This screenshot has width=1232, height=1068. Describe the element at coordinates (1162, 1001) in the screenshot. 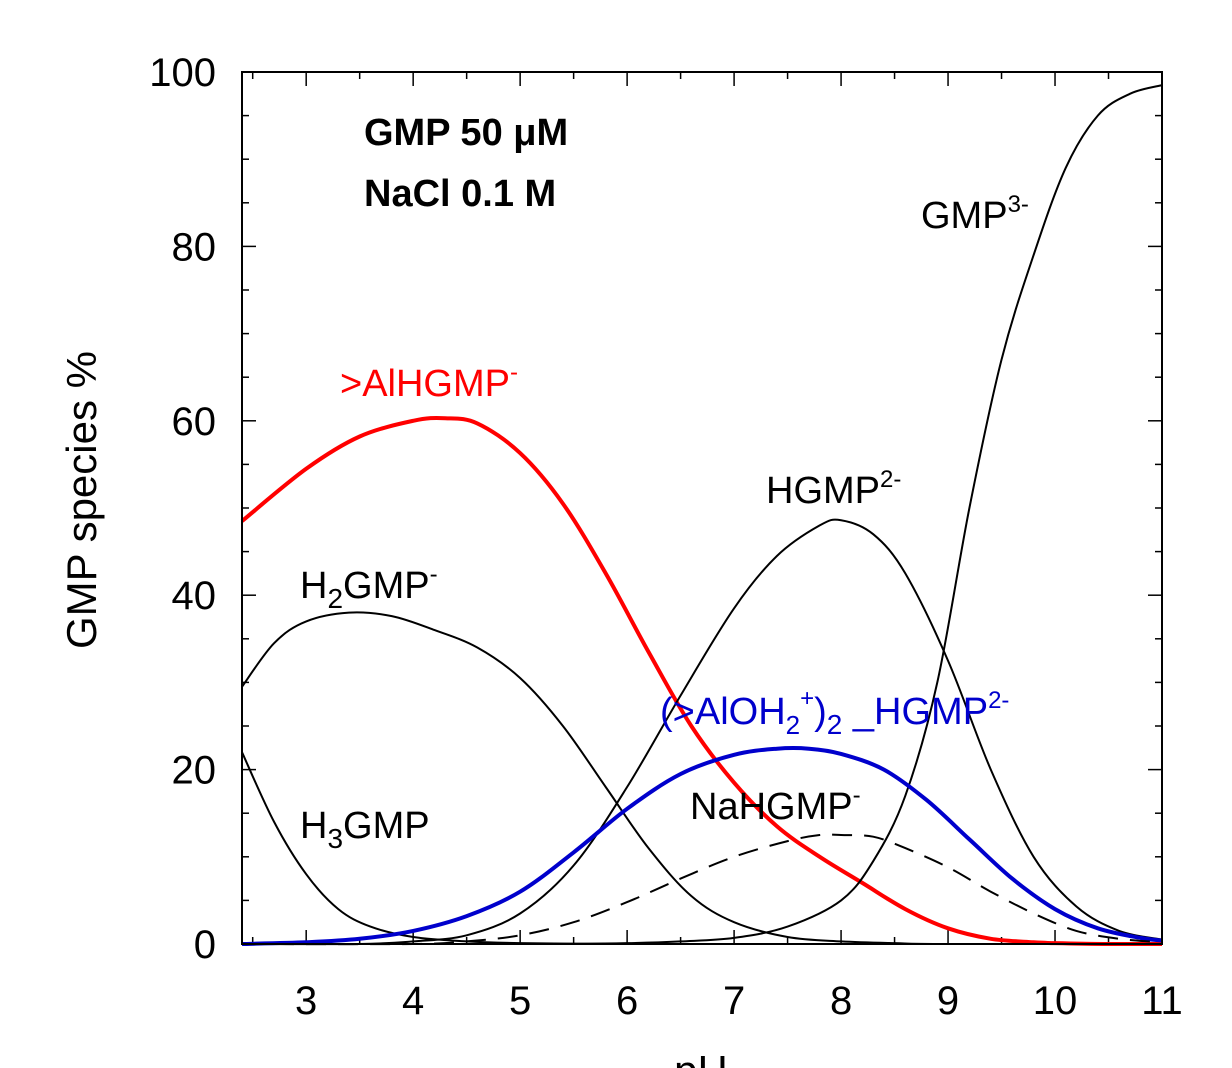

I see `x-tick-label: 11` at that location.